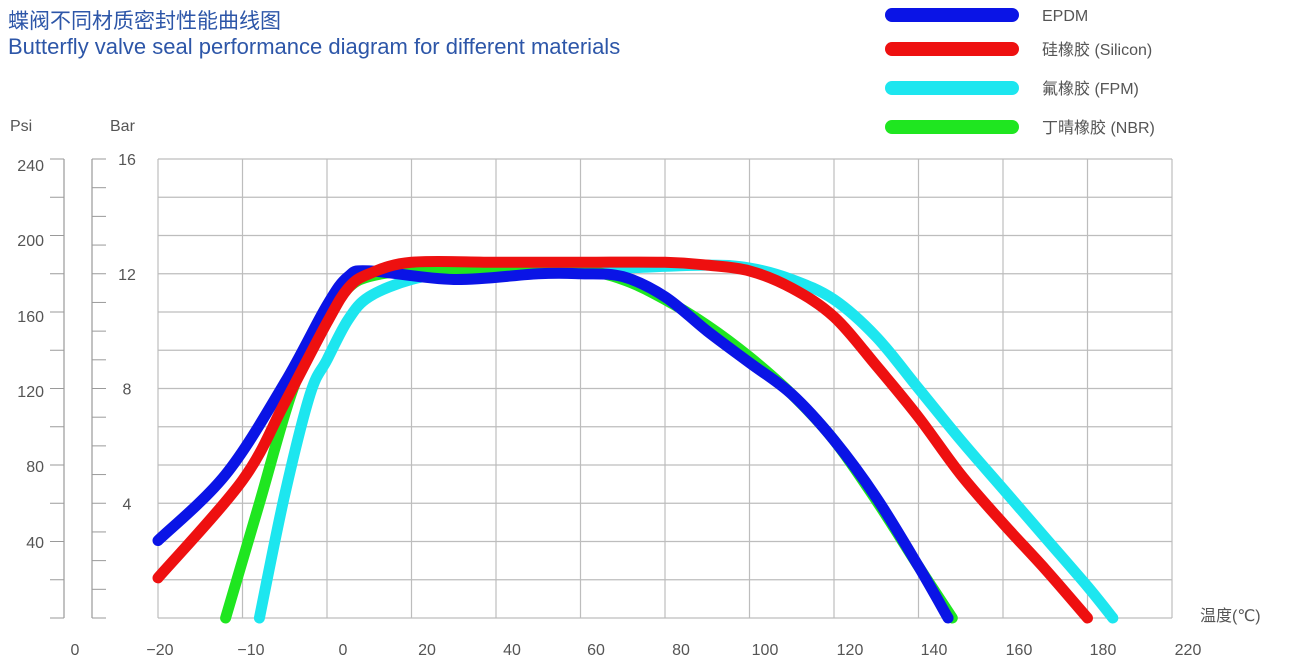 This screenshot has width=1289, height=666. I want to click on x-tick-label: −10, so click(250, 650).